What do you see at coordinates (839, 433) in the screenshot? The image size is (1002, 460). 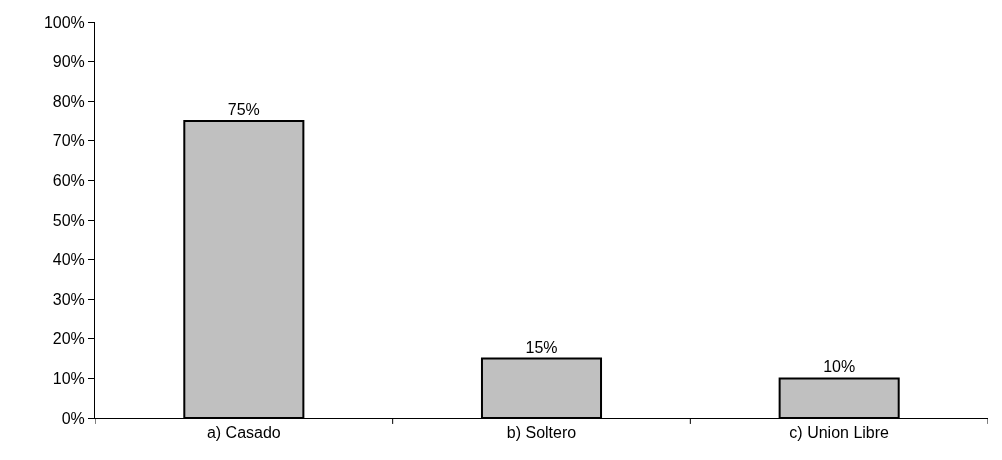 I see `x-tick-label: c) Union Libre` at bounding box center [839, 433].